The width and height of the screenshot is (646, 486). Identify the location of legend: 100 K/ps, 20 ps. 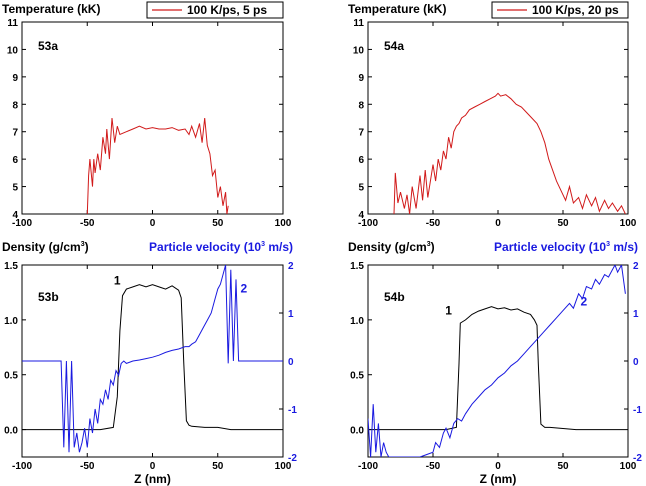
(560, 10).